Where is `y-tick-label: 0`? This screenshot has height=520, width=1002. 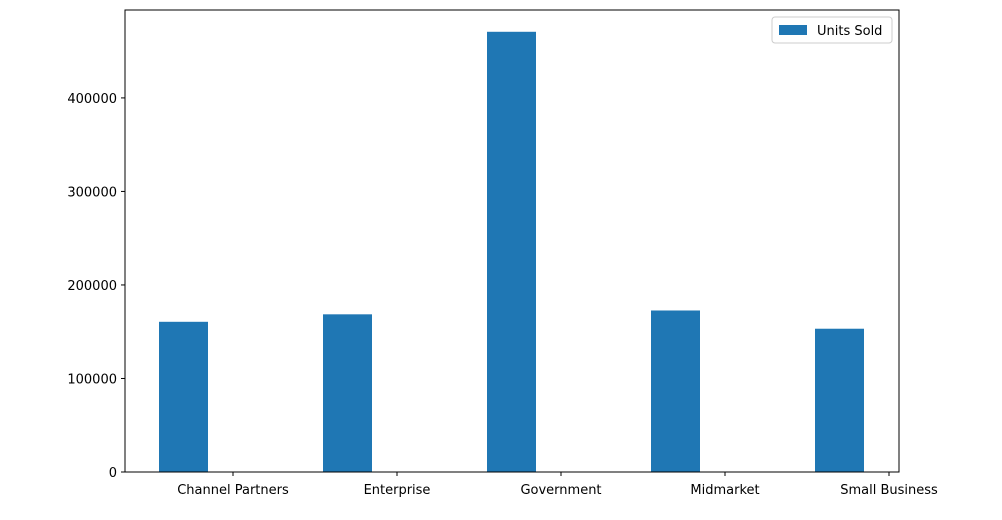
y-tick-label: 0 is located at coordinates (113, 473).